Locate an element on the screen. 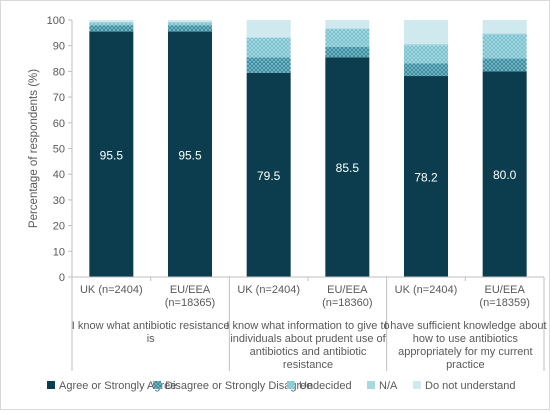 The image size is (550, 414). legend-label: Undecided is located at coordinates (325, 386).